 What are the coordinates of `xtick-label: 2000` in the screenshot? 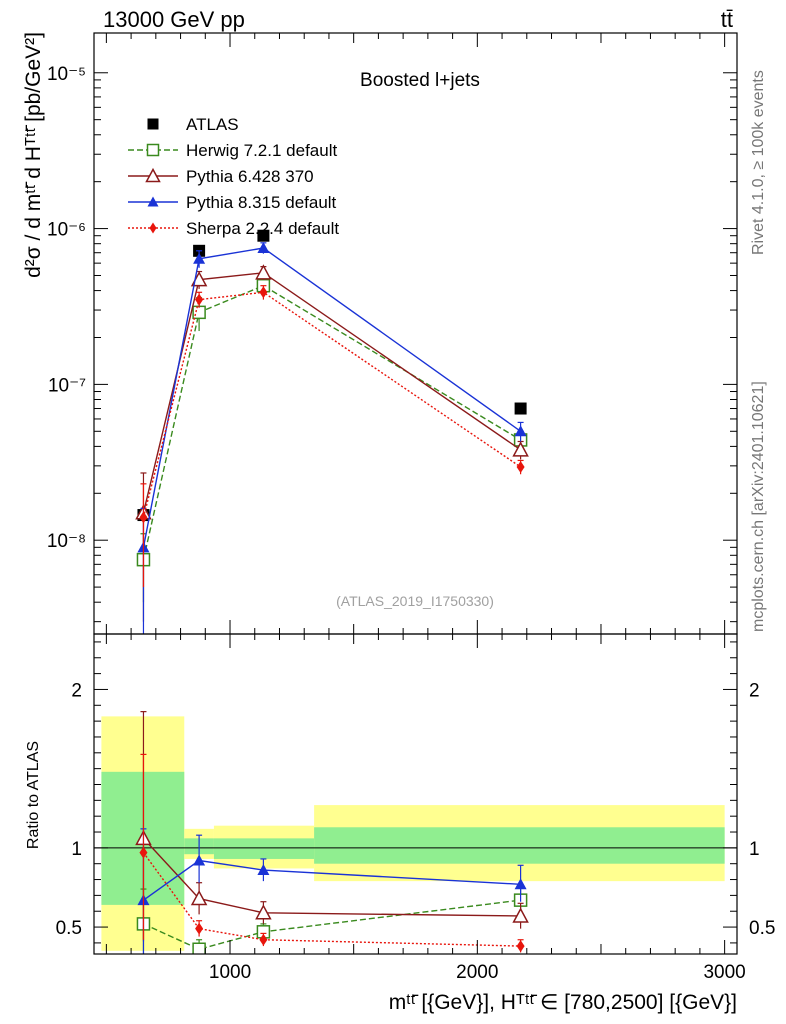 It's located at (477, 972).